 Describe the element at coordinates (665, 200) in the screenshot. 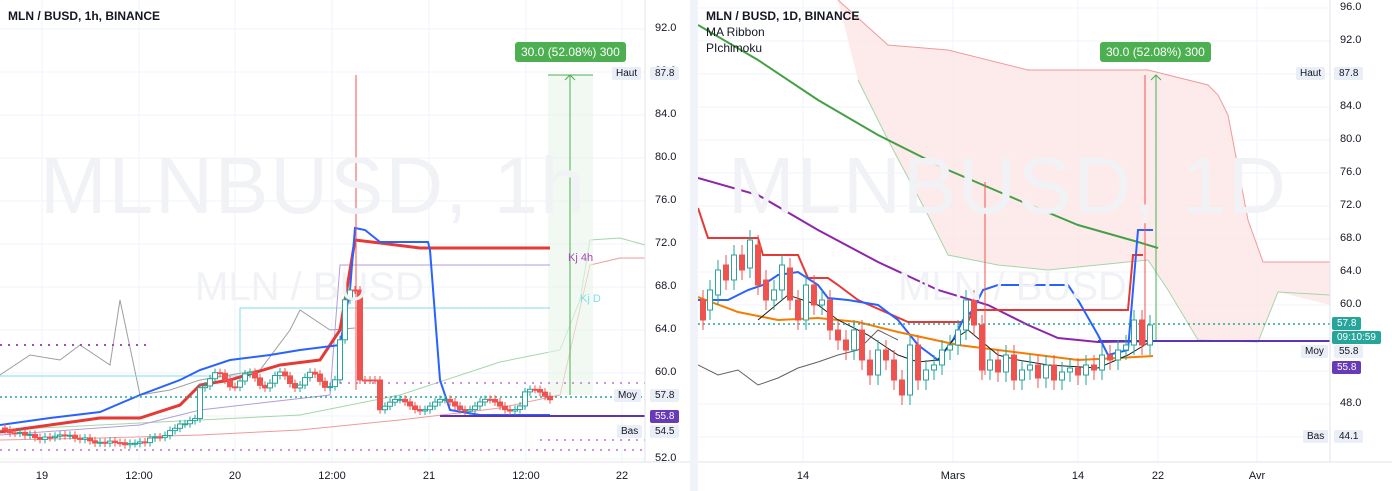

I see `price-tick-label: 76.0` at that location.